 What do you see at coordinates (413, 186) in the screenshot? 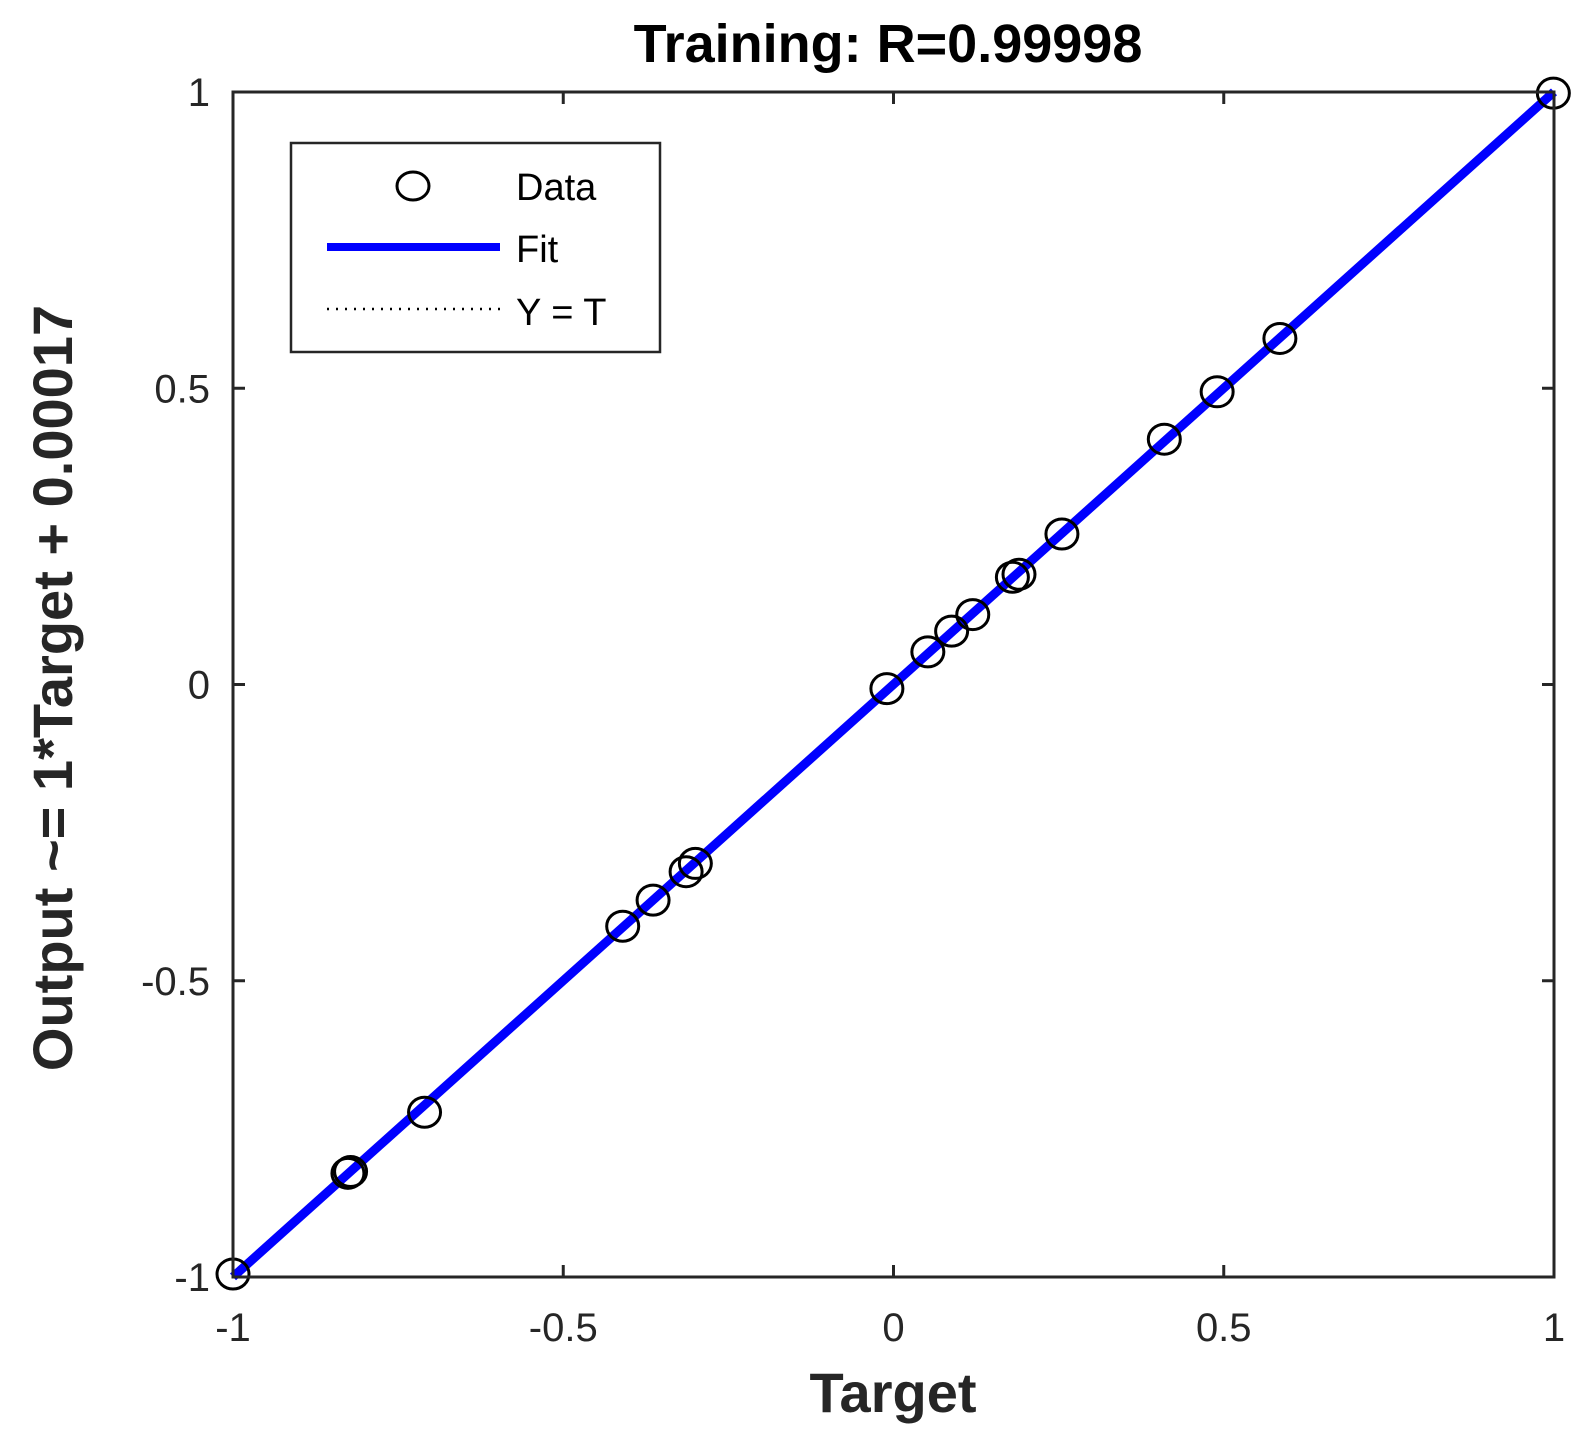
I see `legend-data-marker-icon` at bounding box center [413, 186].